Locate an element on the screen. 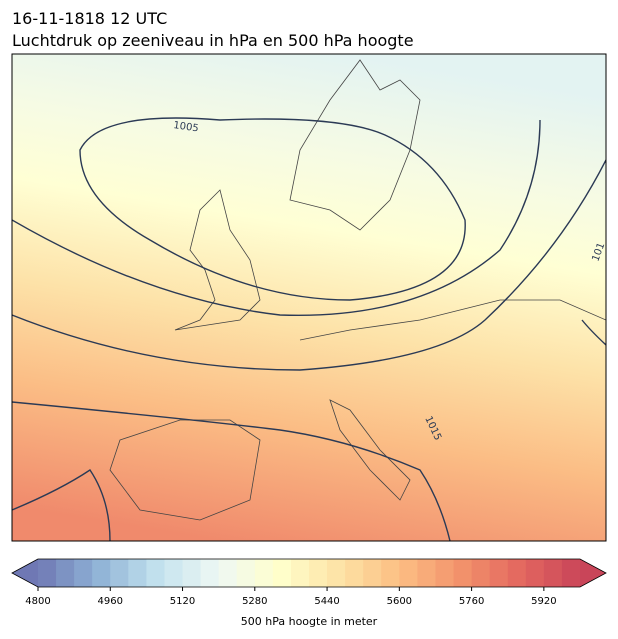 This screenshot has height=639, width=618. colorbar-extend-high is located at coordinates (593, 573).